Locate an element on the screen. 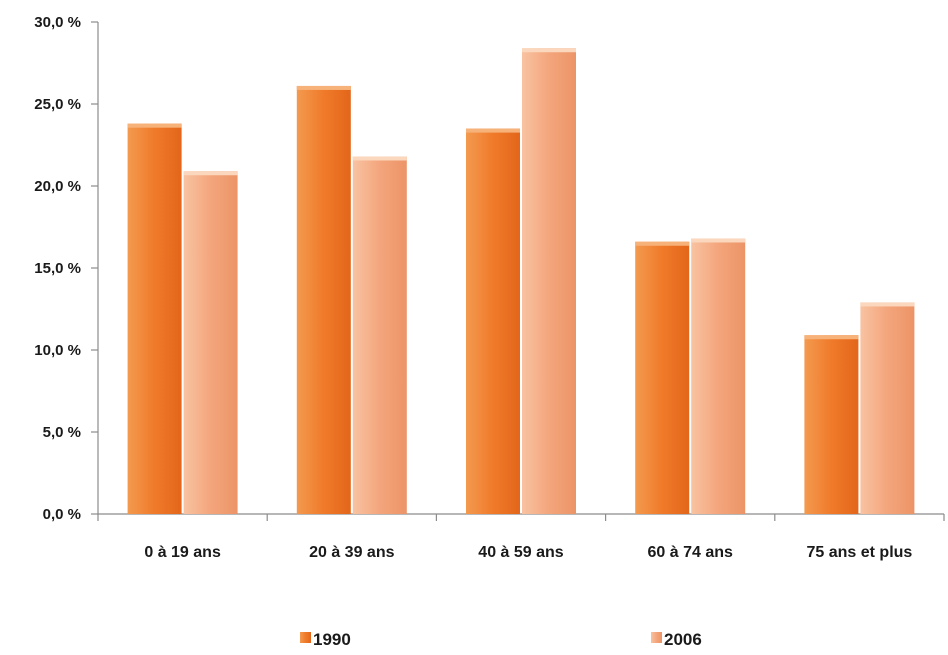 The height and width of the screenshot is (655, 948). y-tick-label: 10,0 % is located at coordinates (57, 350).